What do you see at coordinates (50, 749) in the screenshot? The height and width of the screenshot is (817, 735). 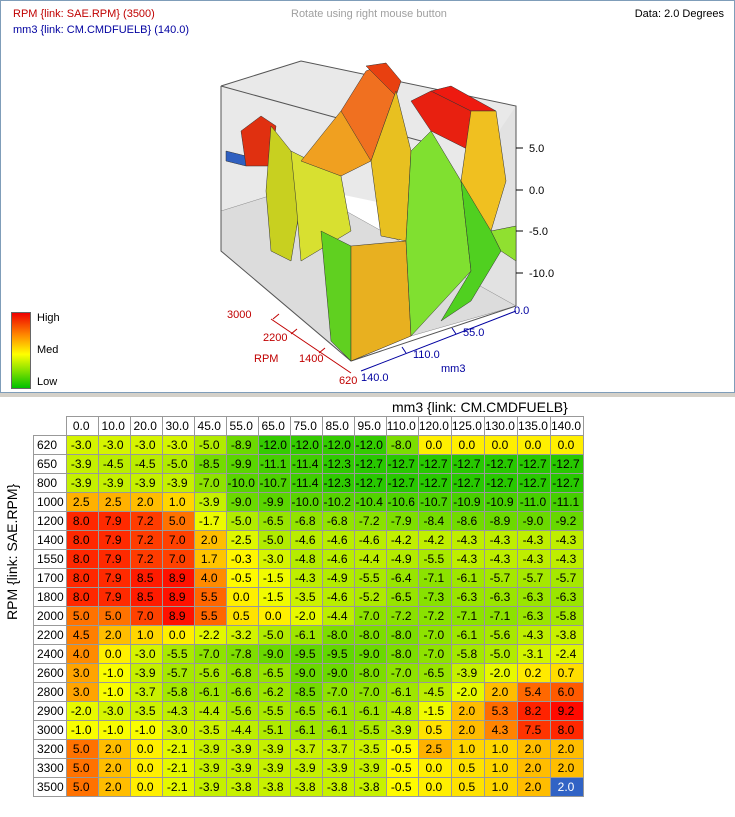 I see `row-header: 3200` at bounding box center [50, 749].